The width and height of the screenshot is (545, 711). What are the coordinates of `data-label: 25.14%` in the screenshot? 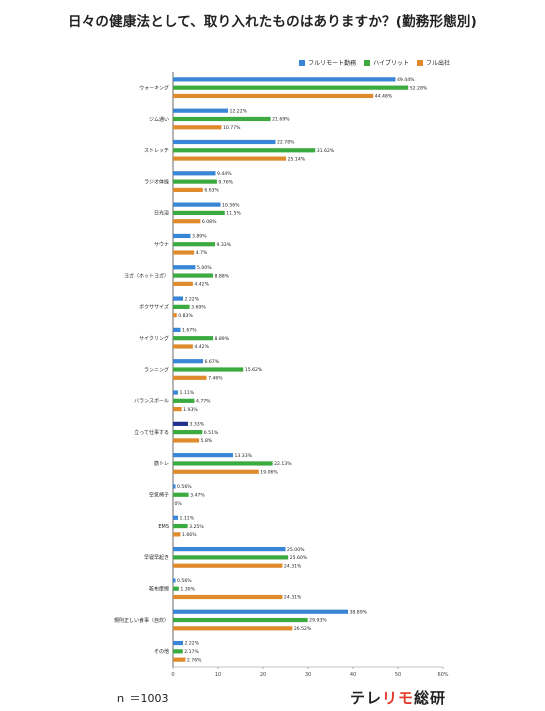 It's located at (297, 159).